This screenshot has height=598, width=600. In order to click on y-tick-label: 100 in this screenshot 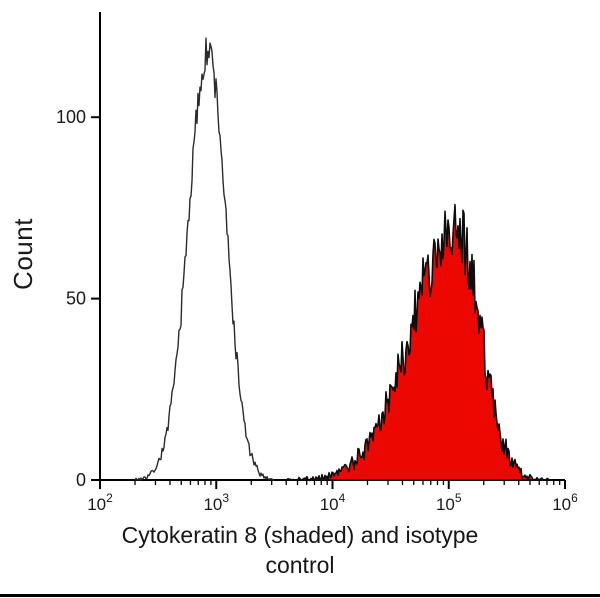, I will do `click(71, 117)`.